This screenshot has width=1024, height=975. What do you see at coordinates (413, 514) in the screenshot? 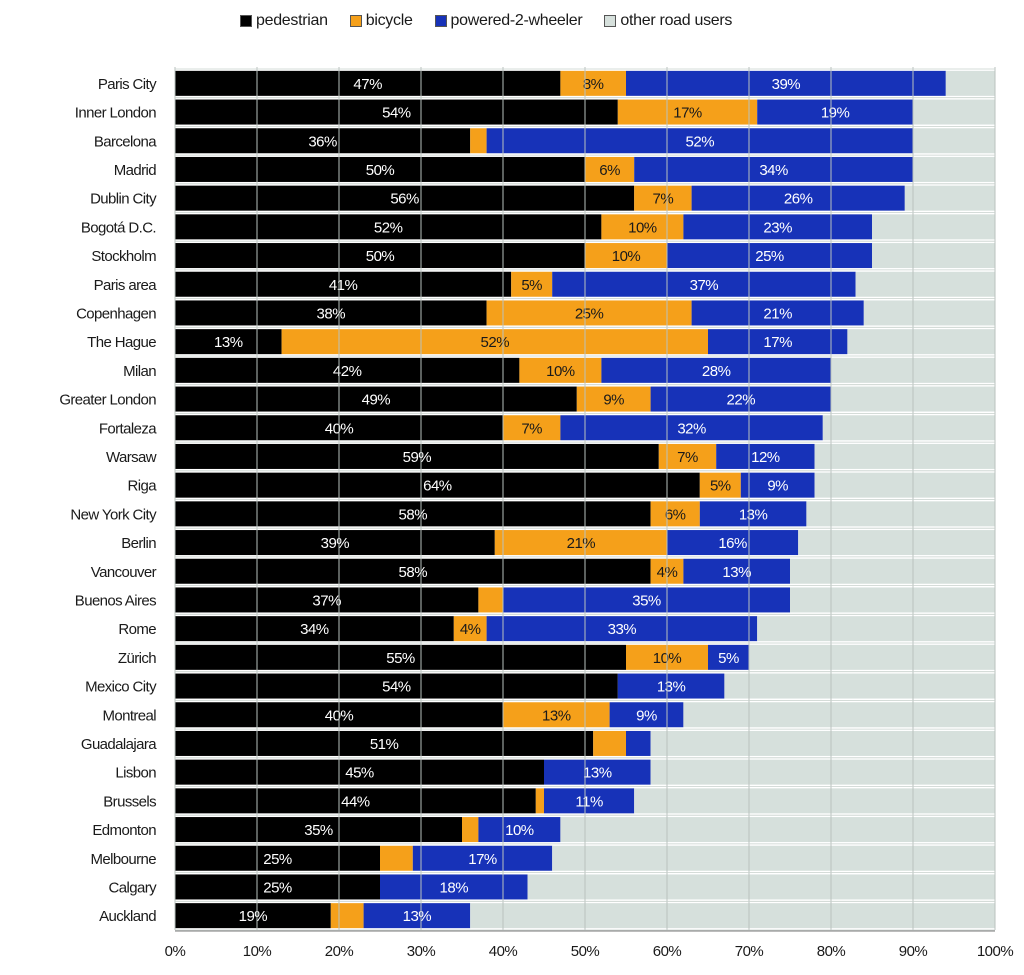
I see `bar-pedestrian-new-york-city` at bounding box center [413, 514].